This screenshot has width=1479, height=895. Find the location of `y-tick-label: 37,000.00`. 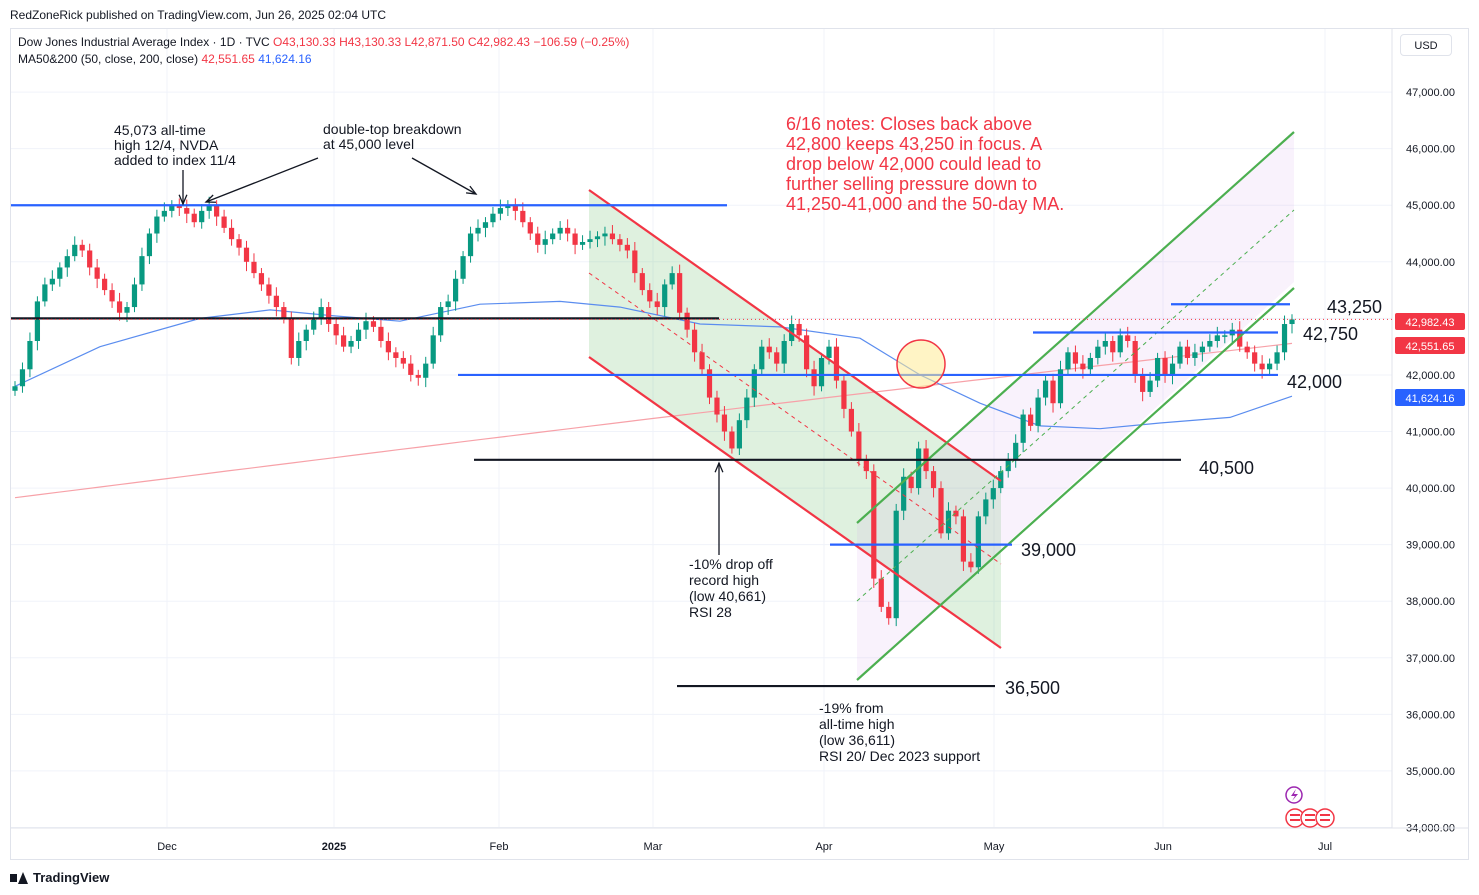

y-tick-label: 37,000.00 is located at coordinates (1430, 659).